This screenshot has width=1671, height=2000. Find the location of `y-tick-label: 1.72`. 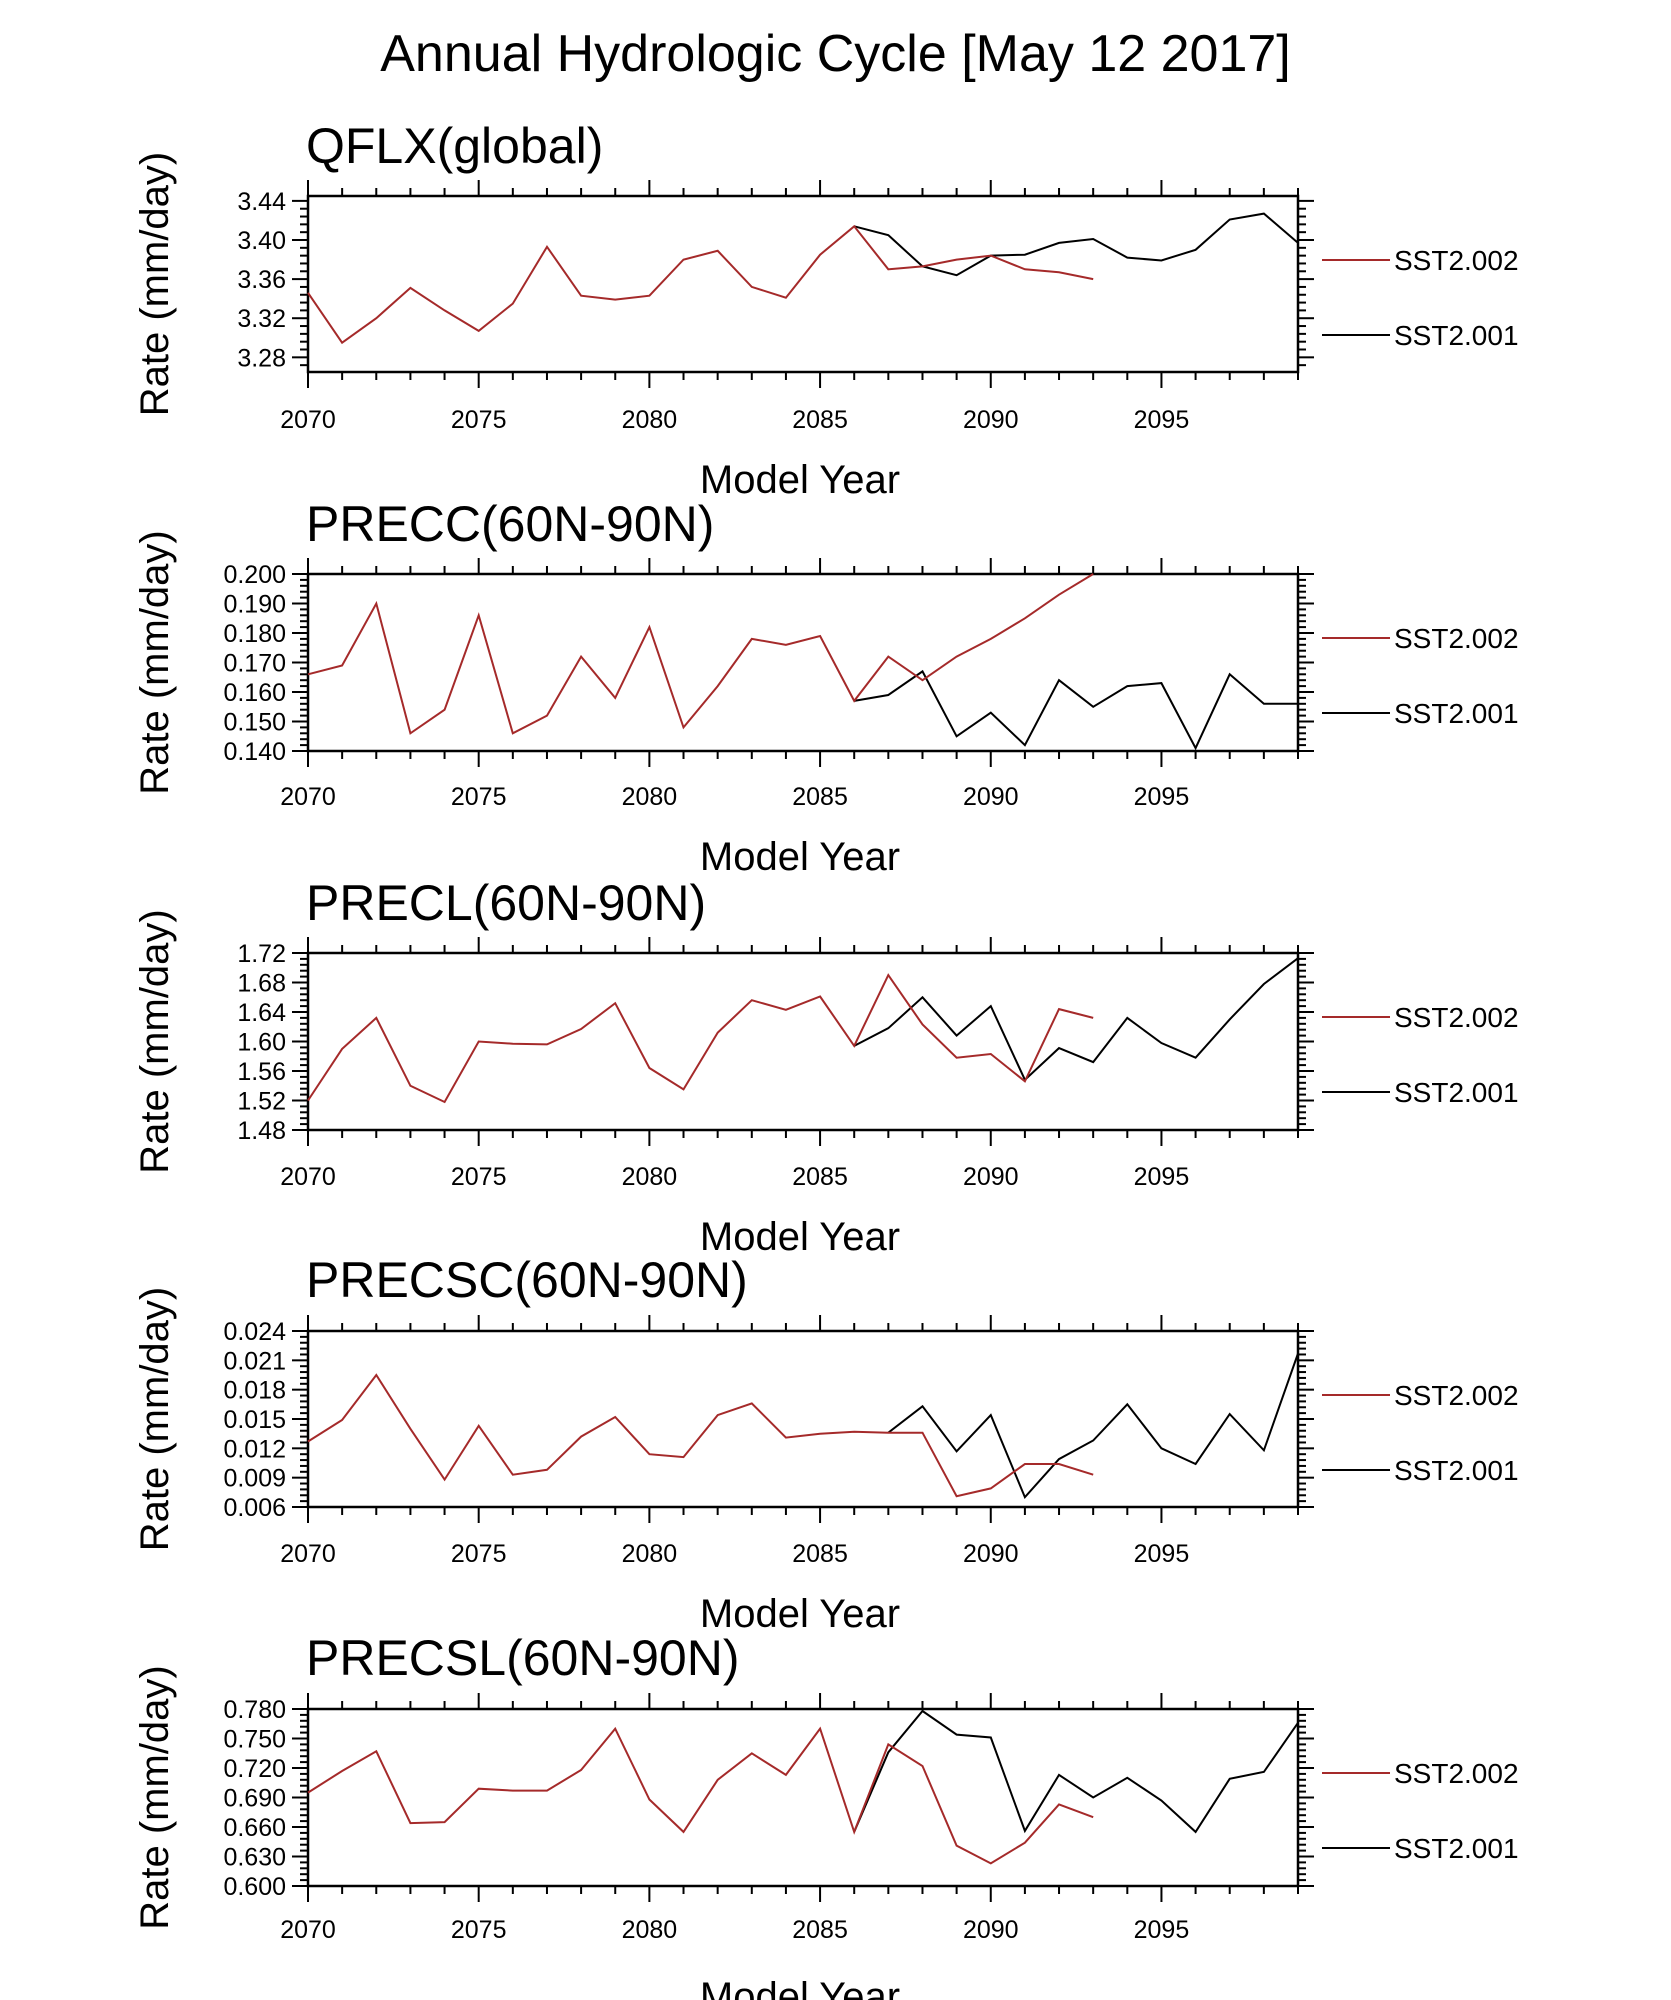

y-tick-label: 1.72 is located at coordinates (261, 954).